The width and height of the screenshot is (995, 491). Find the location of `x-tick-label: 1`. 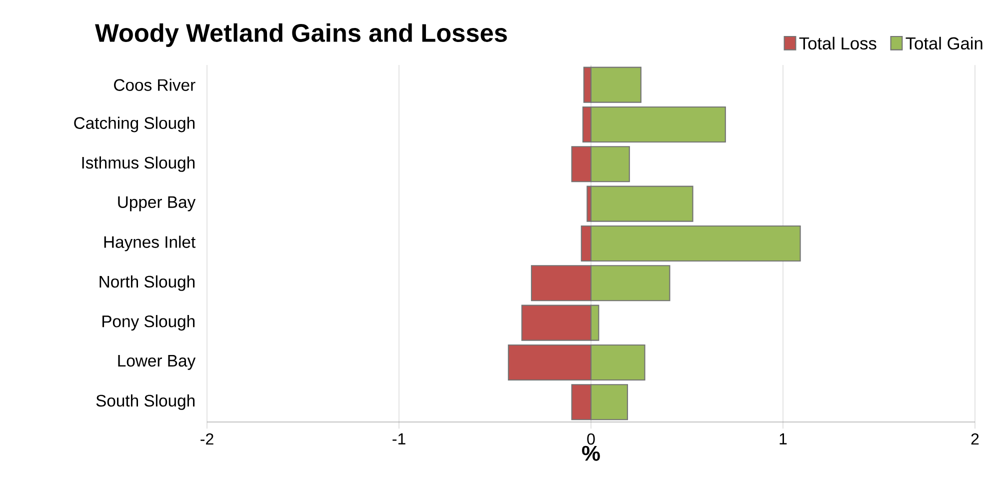

x-tick-label: 1 is located at coordinates (783, 438).